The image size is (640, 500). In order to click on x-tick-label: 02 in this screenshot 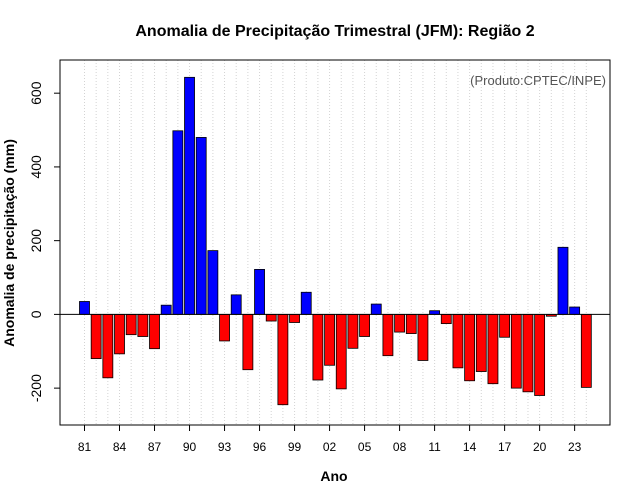, I will do `click(330, 447)`.